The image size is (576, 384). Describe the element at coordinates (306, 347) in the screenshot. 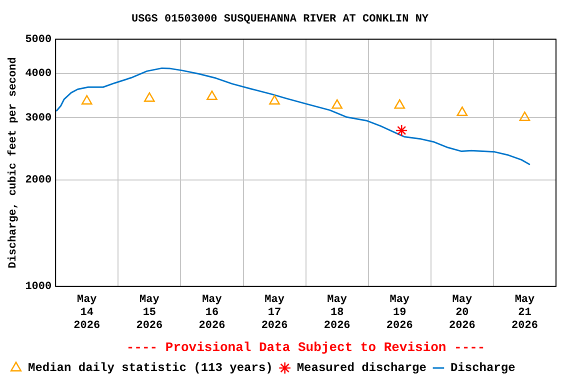

I see `text: ---- Provisional Data Subject to Revision ----` at that location.